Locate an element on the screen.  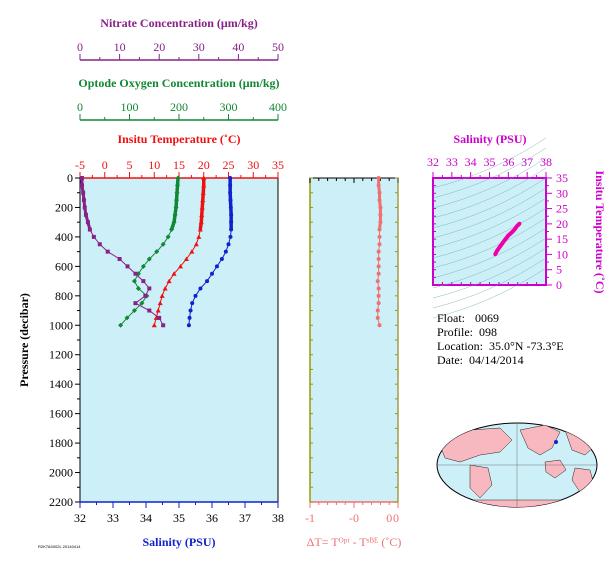
pressure-tick-label: 1000 is located at coordinates (61, 325).